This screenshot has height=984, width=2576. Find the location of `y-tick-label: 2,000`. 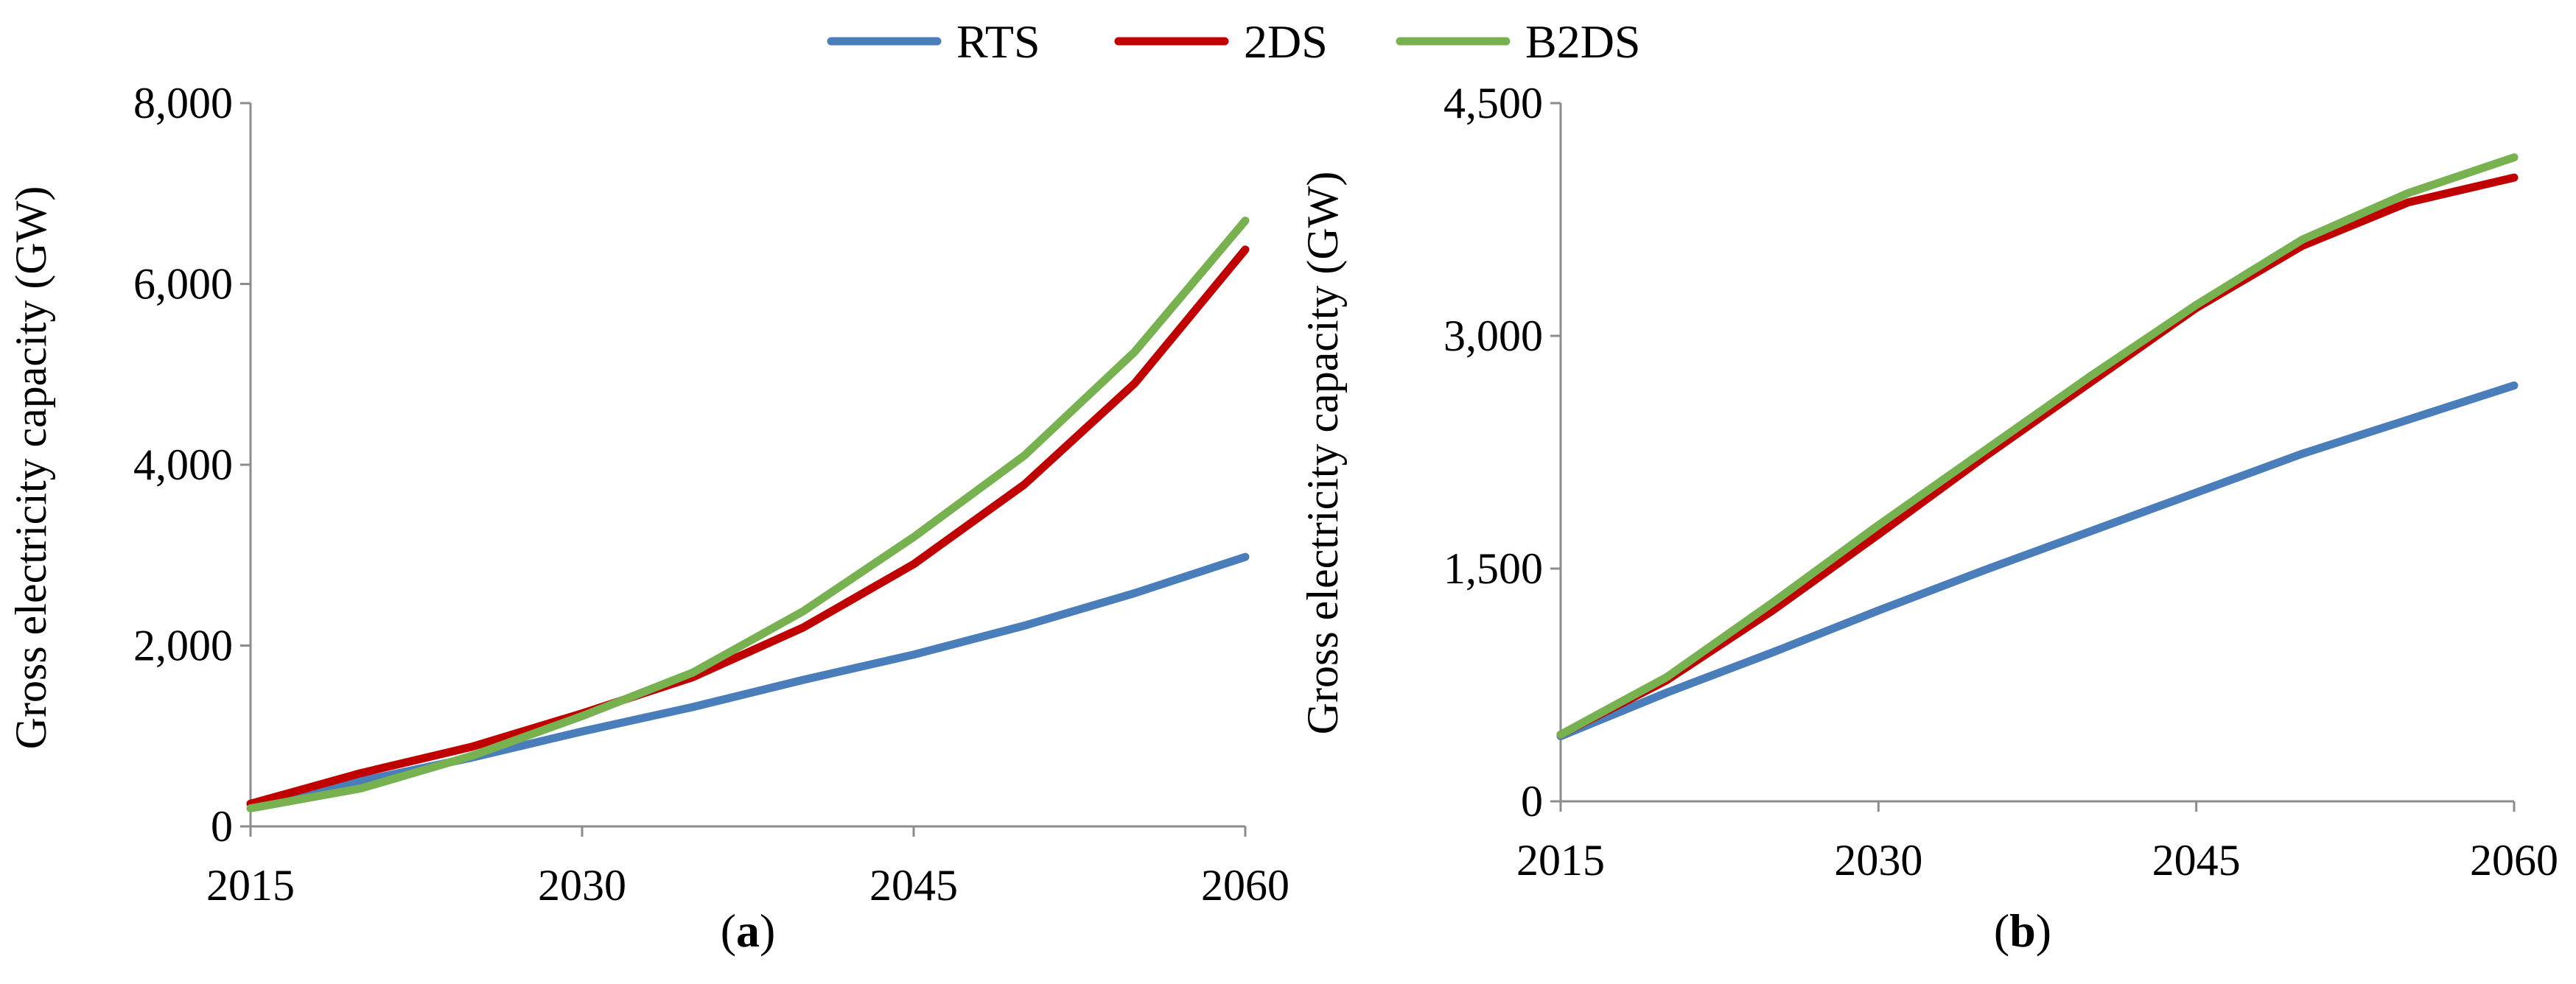

y-tick-label: 2,000 is located at coordinates (183, 646).